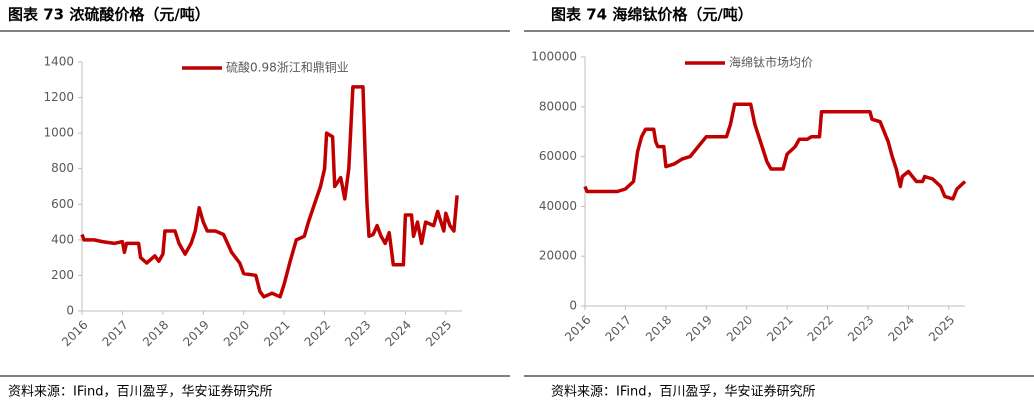 Image resolution: width=1034 pixels, height=406 pixels. I want to click on y-tick-label: 400, so click(62, 239).